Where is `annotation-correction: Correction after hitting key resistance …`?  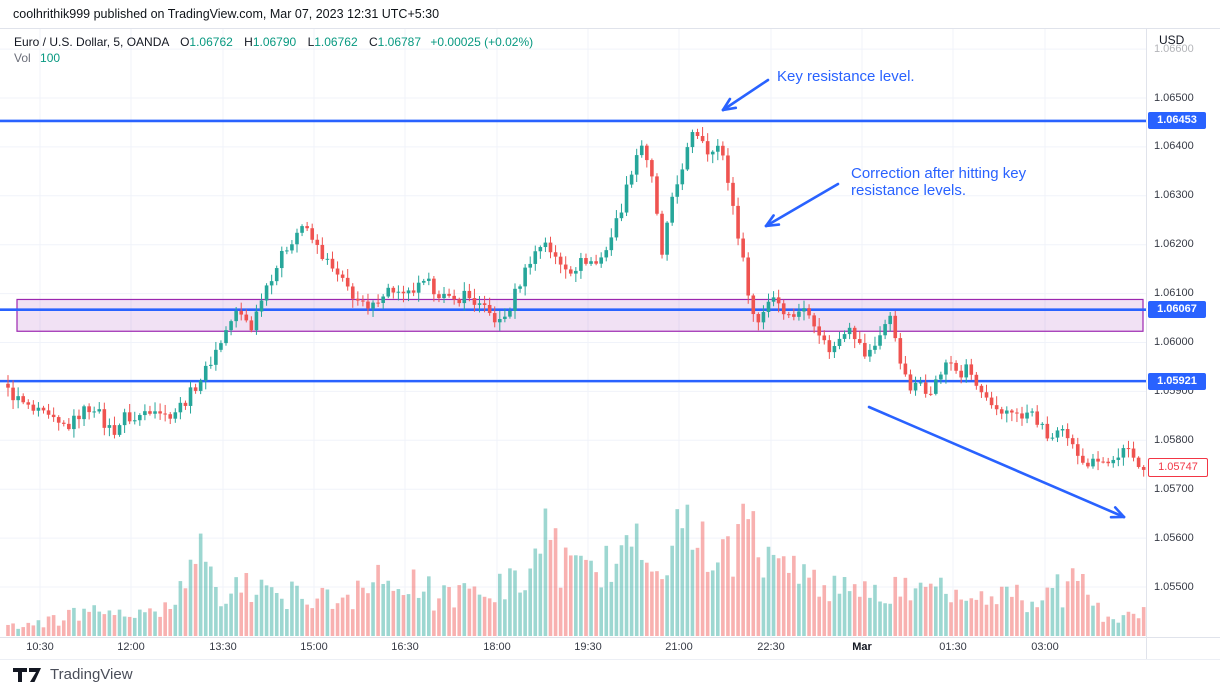
annotation-correction: Correction after hitting key resistance … is located at coordinates (939, 182).